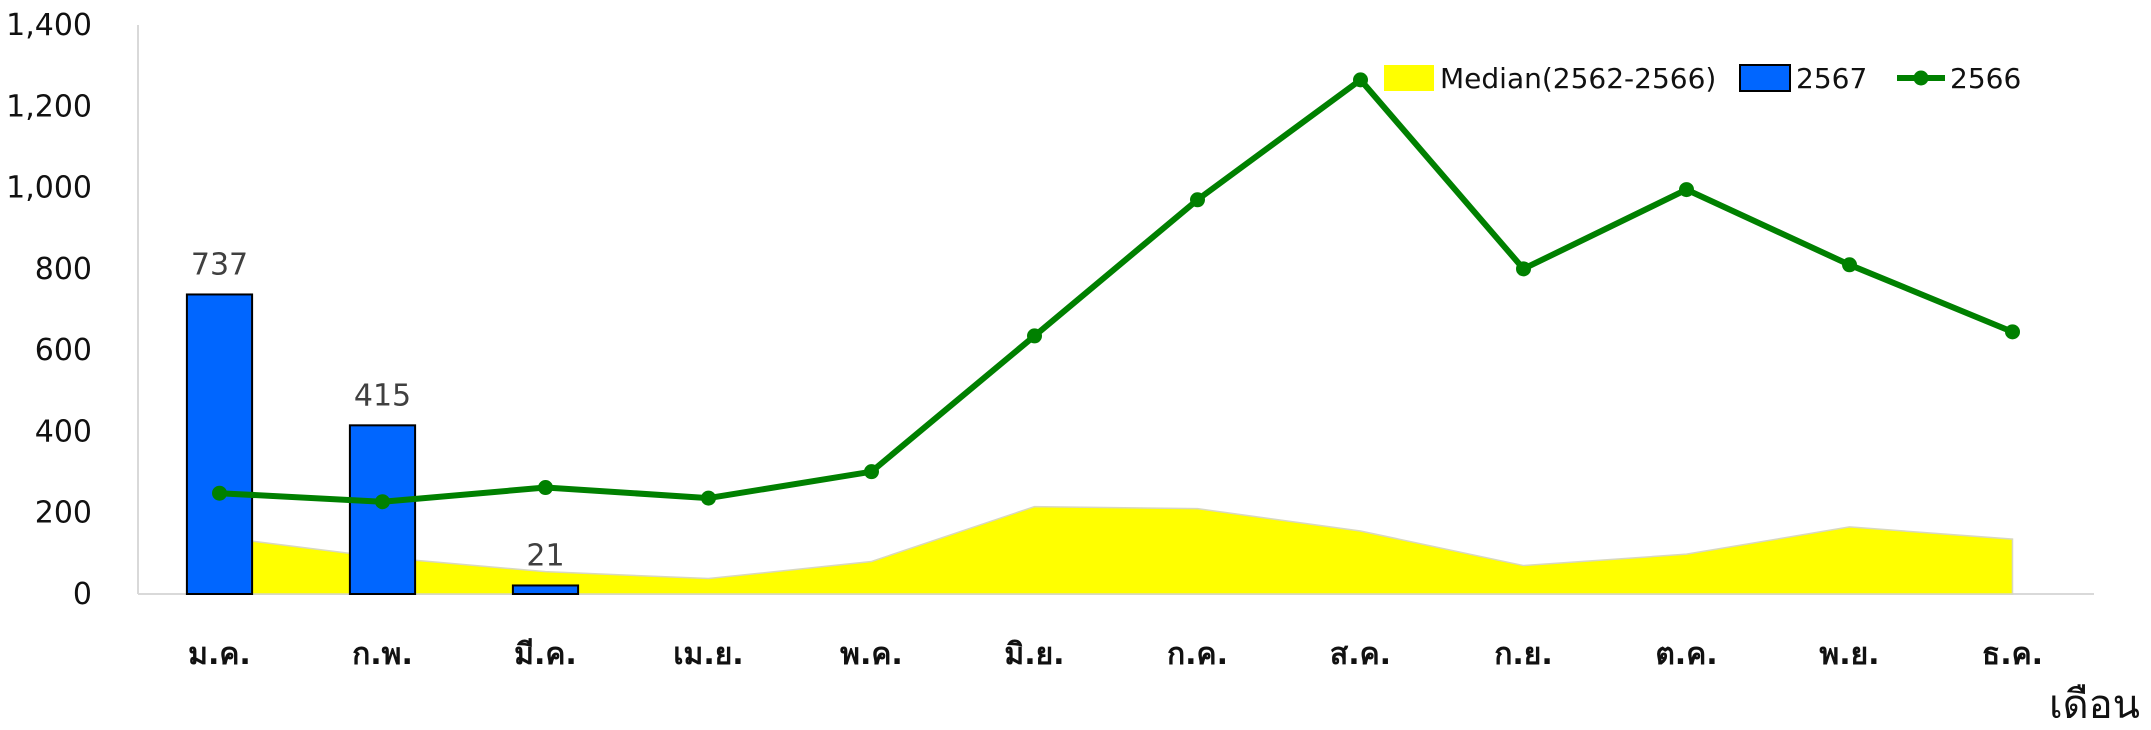 The width and height of the screenshot is (2151, 730). What do you see at coordinates (219, 264) in the screenshot?
I see `bar-data-label: 737` at bounding box center [219, 264].